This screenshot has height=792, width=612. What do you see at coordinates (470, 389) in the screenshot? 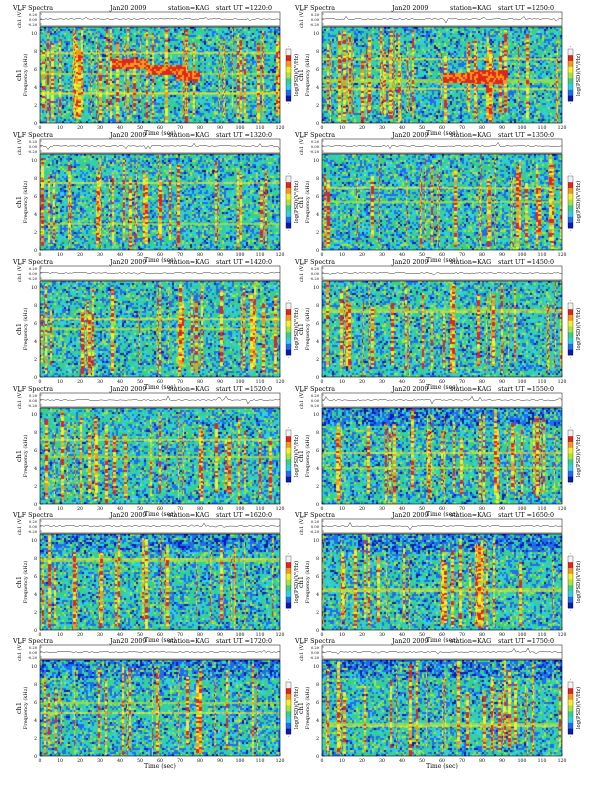
I see `panel-station: station=KAG` at bounding box center [470, 389].